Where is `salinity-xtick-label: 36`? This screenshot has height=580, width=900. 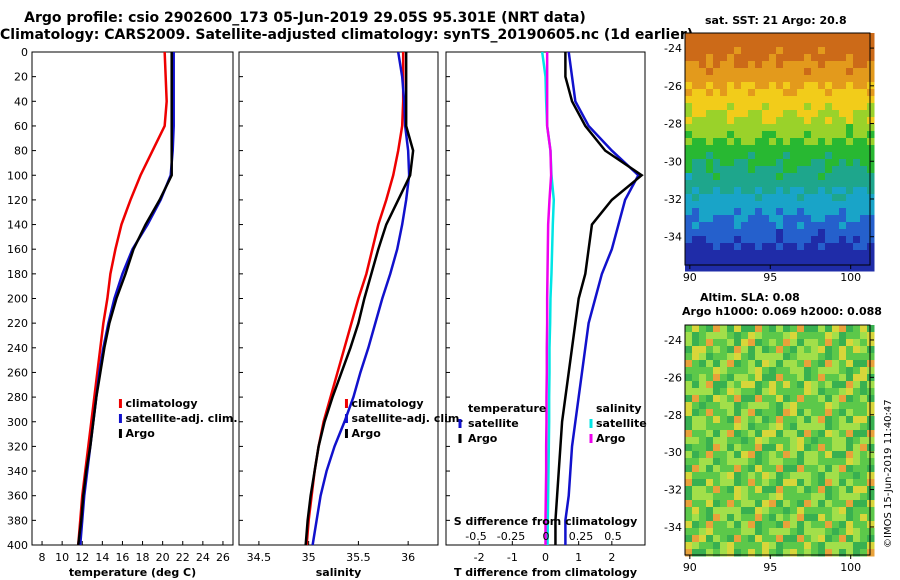 salinity-xtick-label: 36 is located at coordinates (408, 557).